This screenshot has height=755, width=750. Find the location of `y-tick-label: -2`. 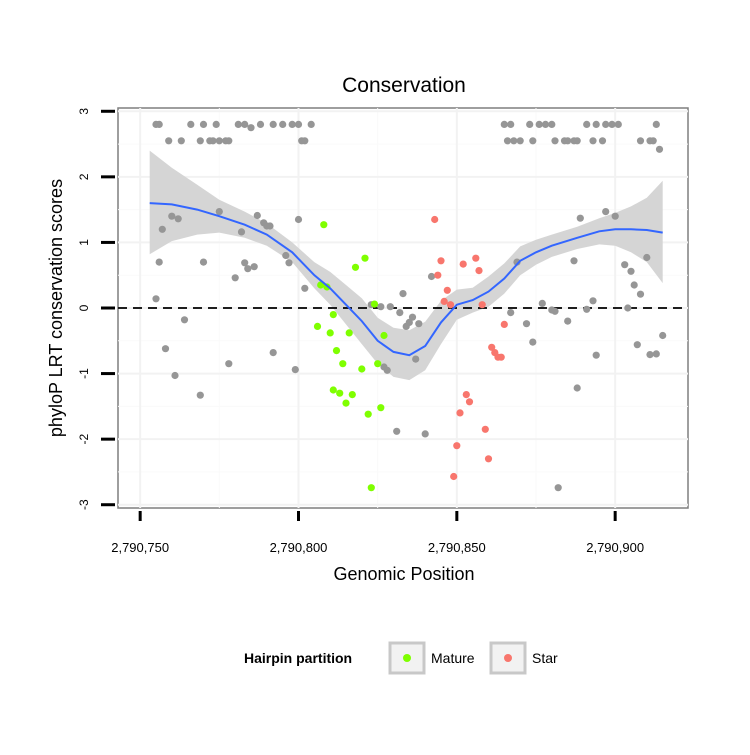

y-tick-label: -2 is located at coordinates (84, 438).